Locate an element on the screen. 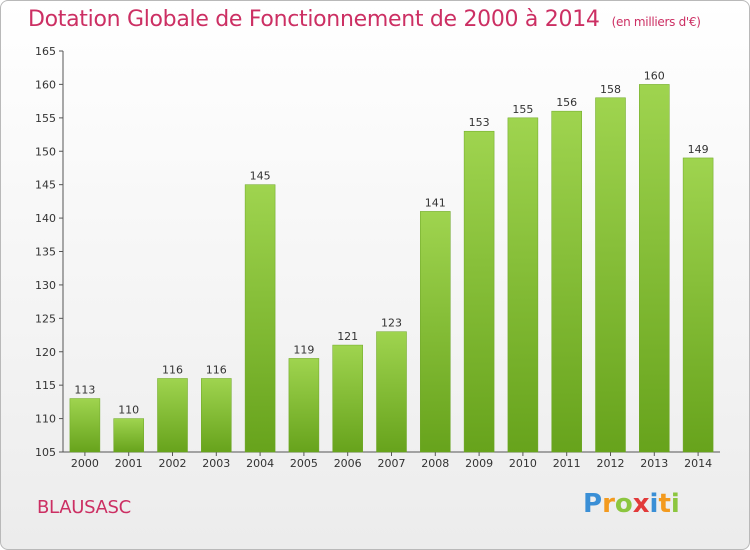 Image resolution: width=750 pixels, height=550 pixels. bar-value-label: 141 is located at coordinates (435, 202).